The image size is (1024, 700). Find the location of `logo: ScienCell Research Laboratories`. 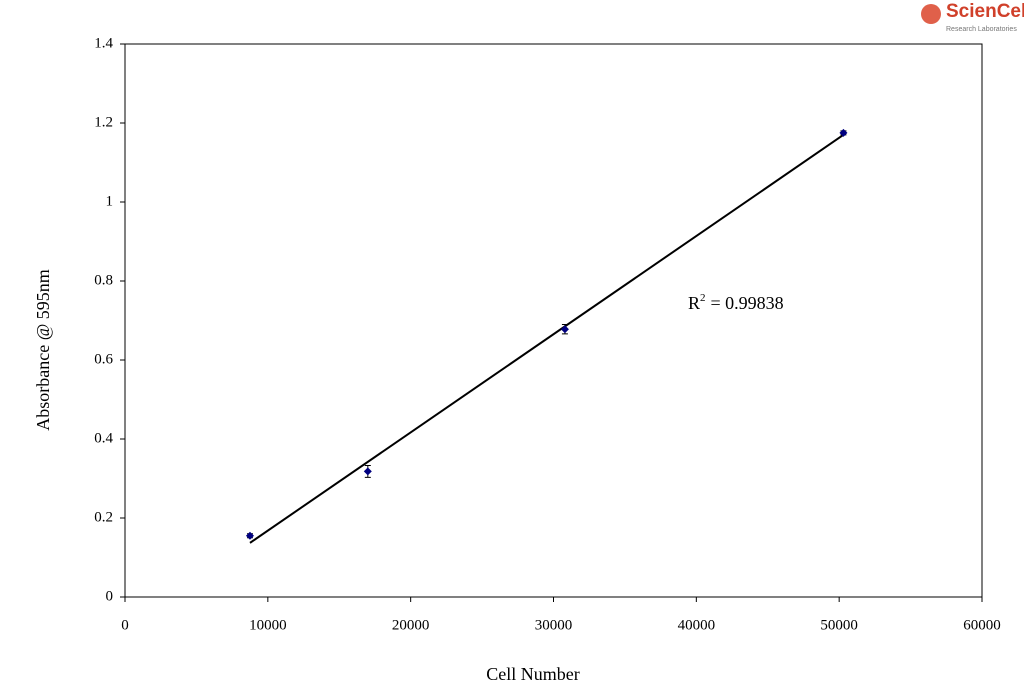

logo: ScienCell Research Laboratories is located at coordinates (972, 17).